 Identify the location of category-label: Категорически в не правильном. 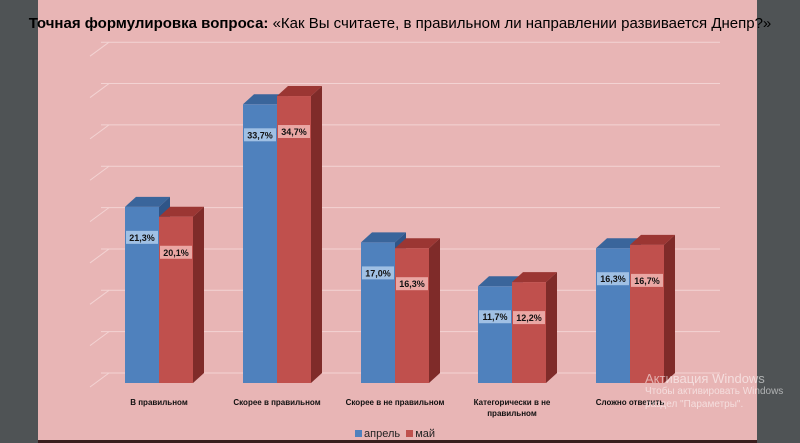
(512, 408).